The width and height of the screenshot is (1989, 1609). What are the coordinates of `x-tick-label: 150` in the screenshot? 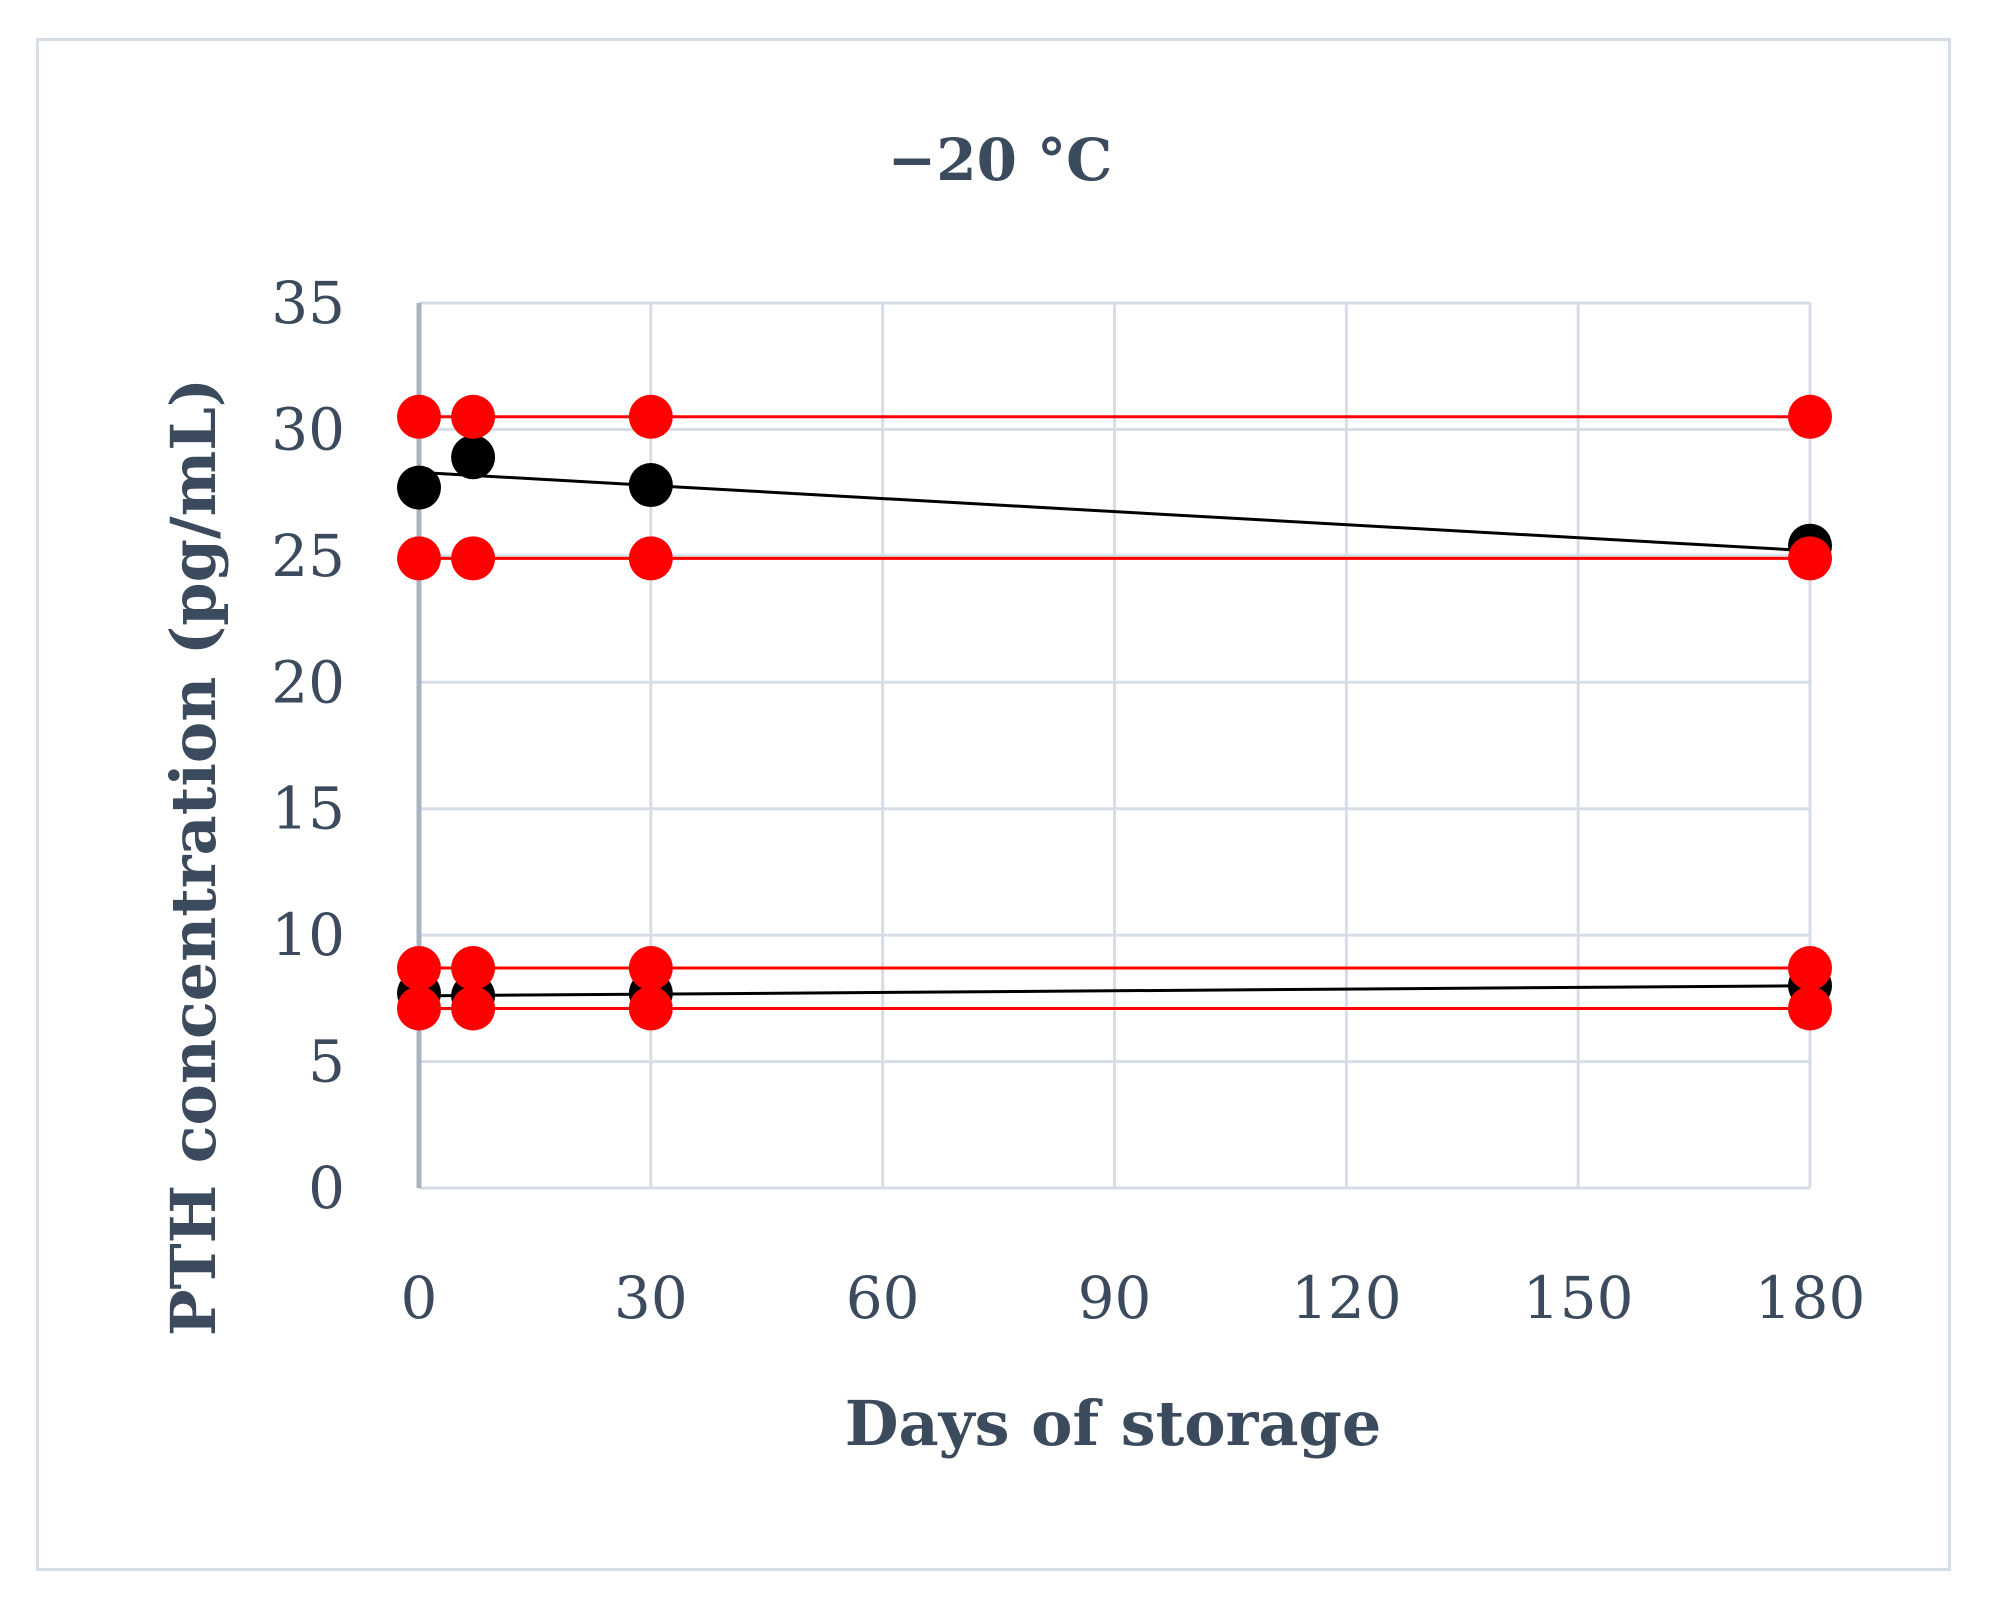 It's located at (1578, 1298).